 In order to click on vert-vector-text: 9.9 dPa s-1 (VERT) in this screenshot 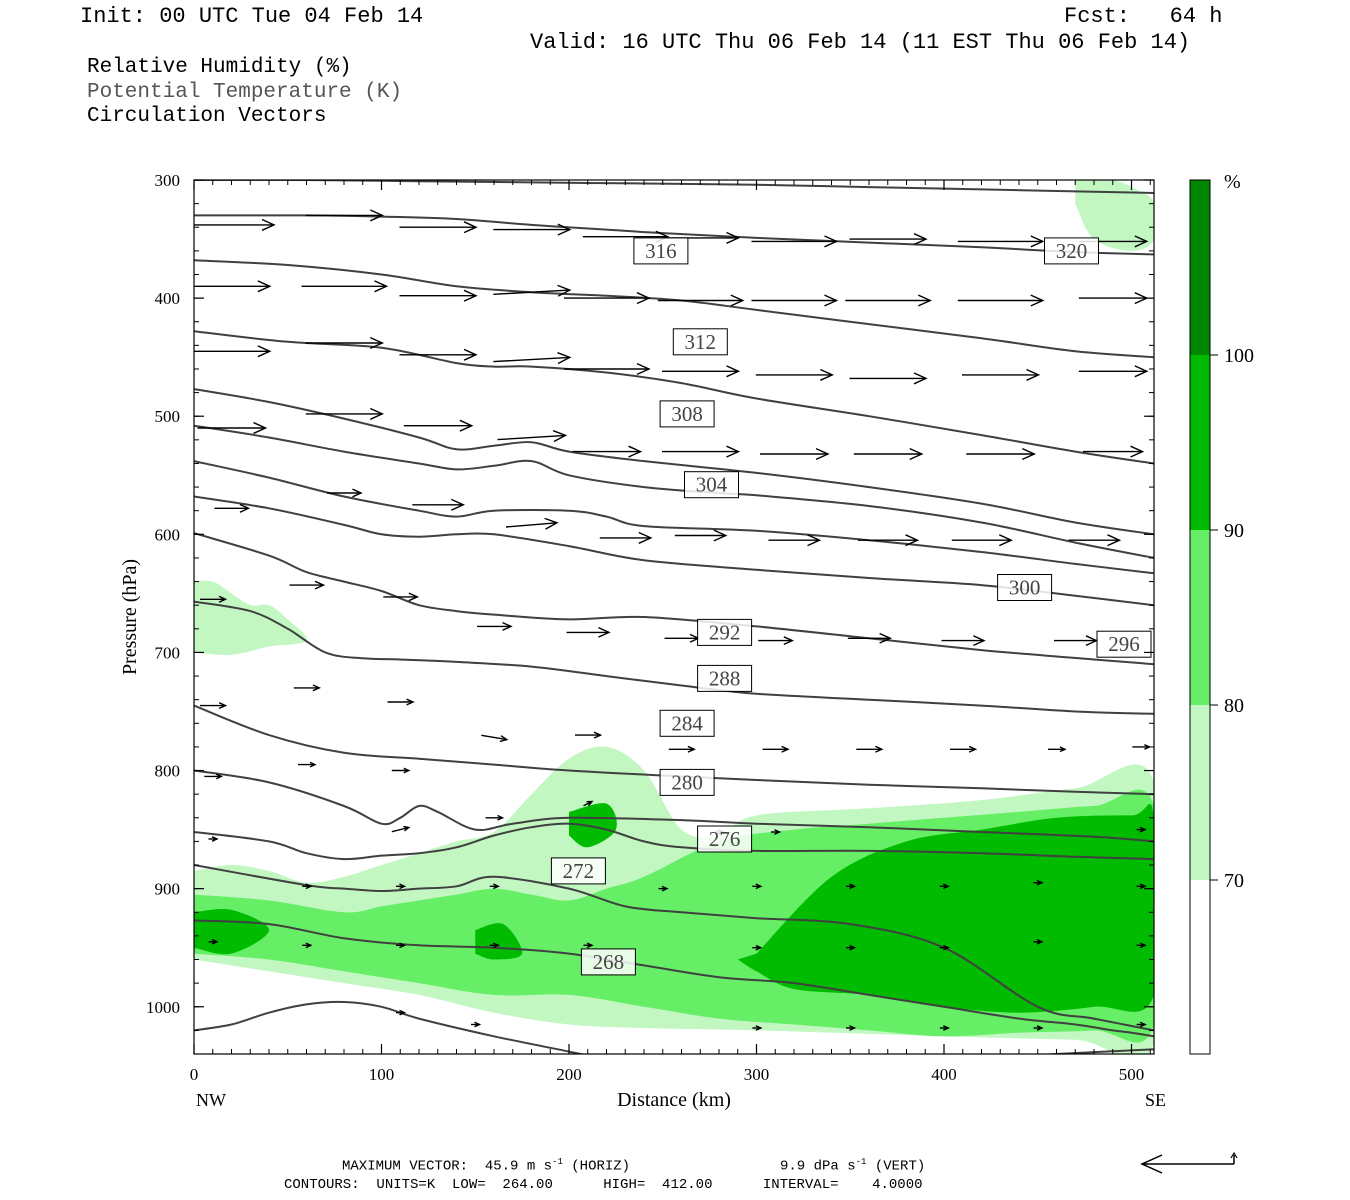, I will do `click(853, 1166)`.